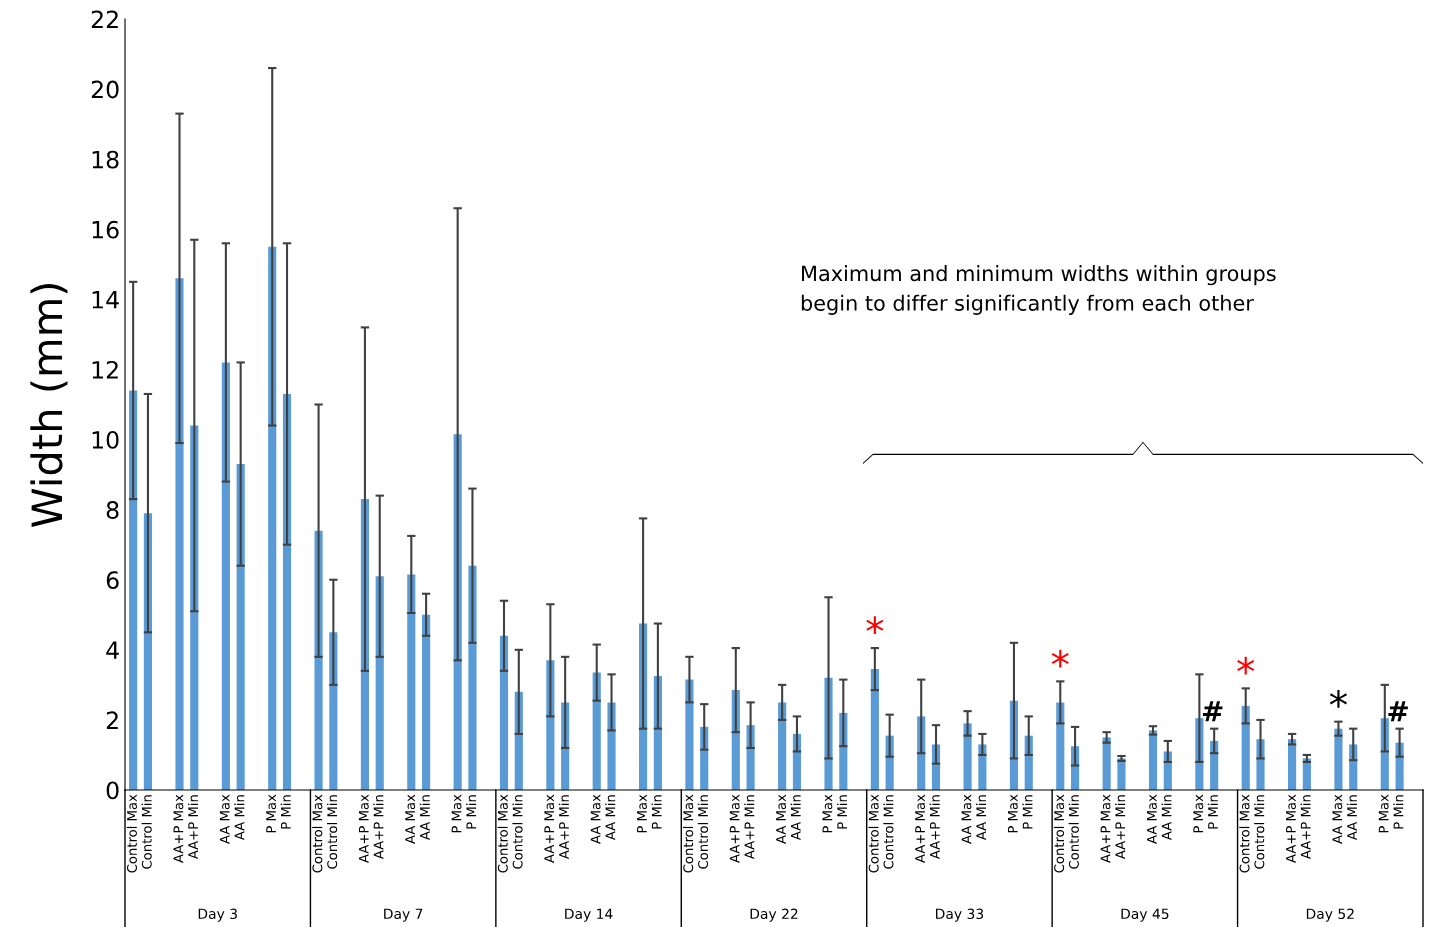 The image size is (1437, 927). What do you see at coordinates (112, 790) in the screenshot?
I see `y-tick-label: 0` at bounding box center [112, 790].